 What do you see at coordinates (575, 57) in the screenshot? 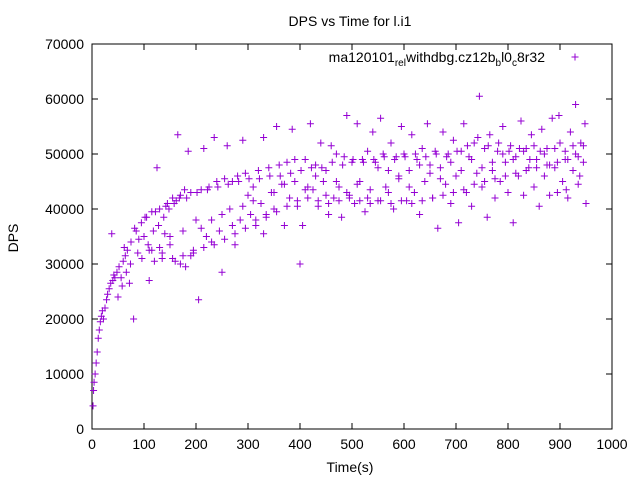
I see `legend-marker` at bounding box center [575, 57].